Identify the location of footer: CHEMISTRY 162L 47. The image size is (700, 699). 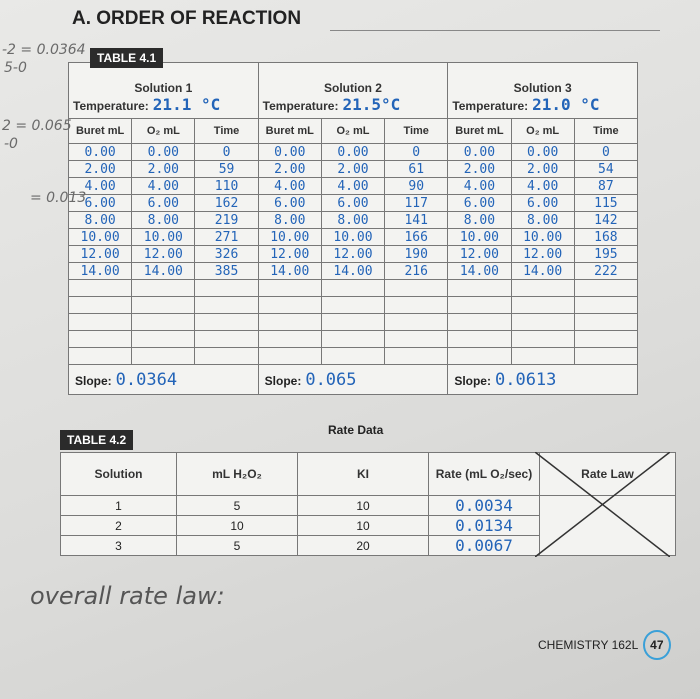
(604, 645).